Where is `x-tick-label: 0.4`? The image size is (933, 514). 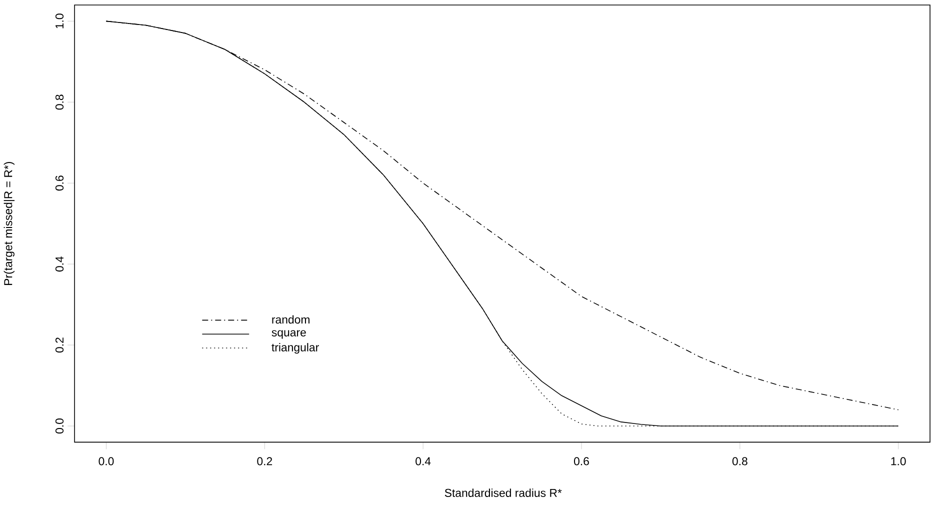
x-tick-label: 0.4 is located at coordinates (423, 461).